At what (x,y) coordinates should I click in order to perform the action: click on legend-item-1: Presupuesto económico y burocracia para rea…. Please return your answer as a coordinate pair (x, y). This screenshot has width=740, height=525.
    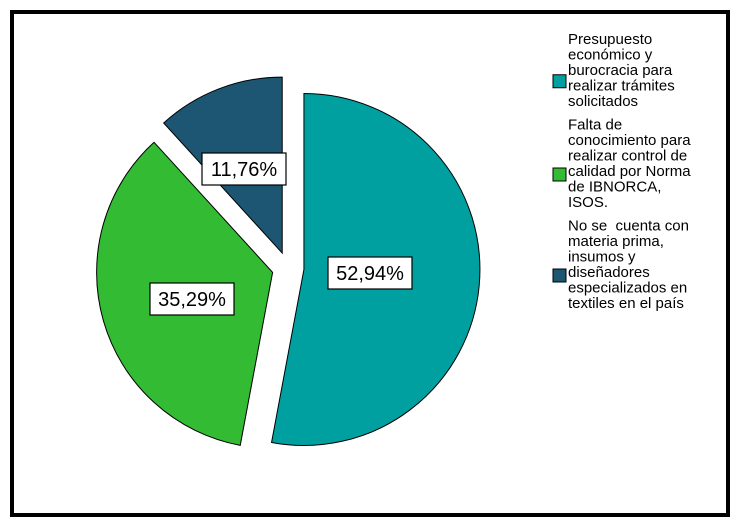
    Looking at the image, I should click on (613, 70).